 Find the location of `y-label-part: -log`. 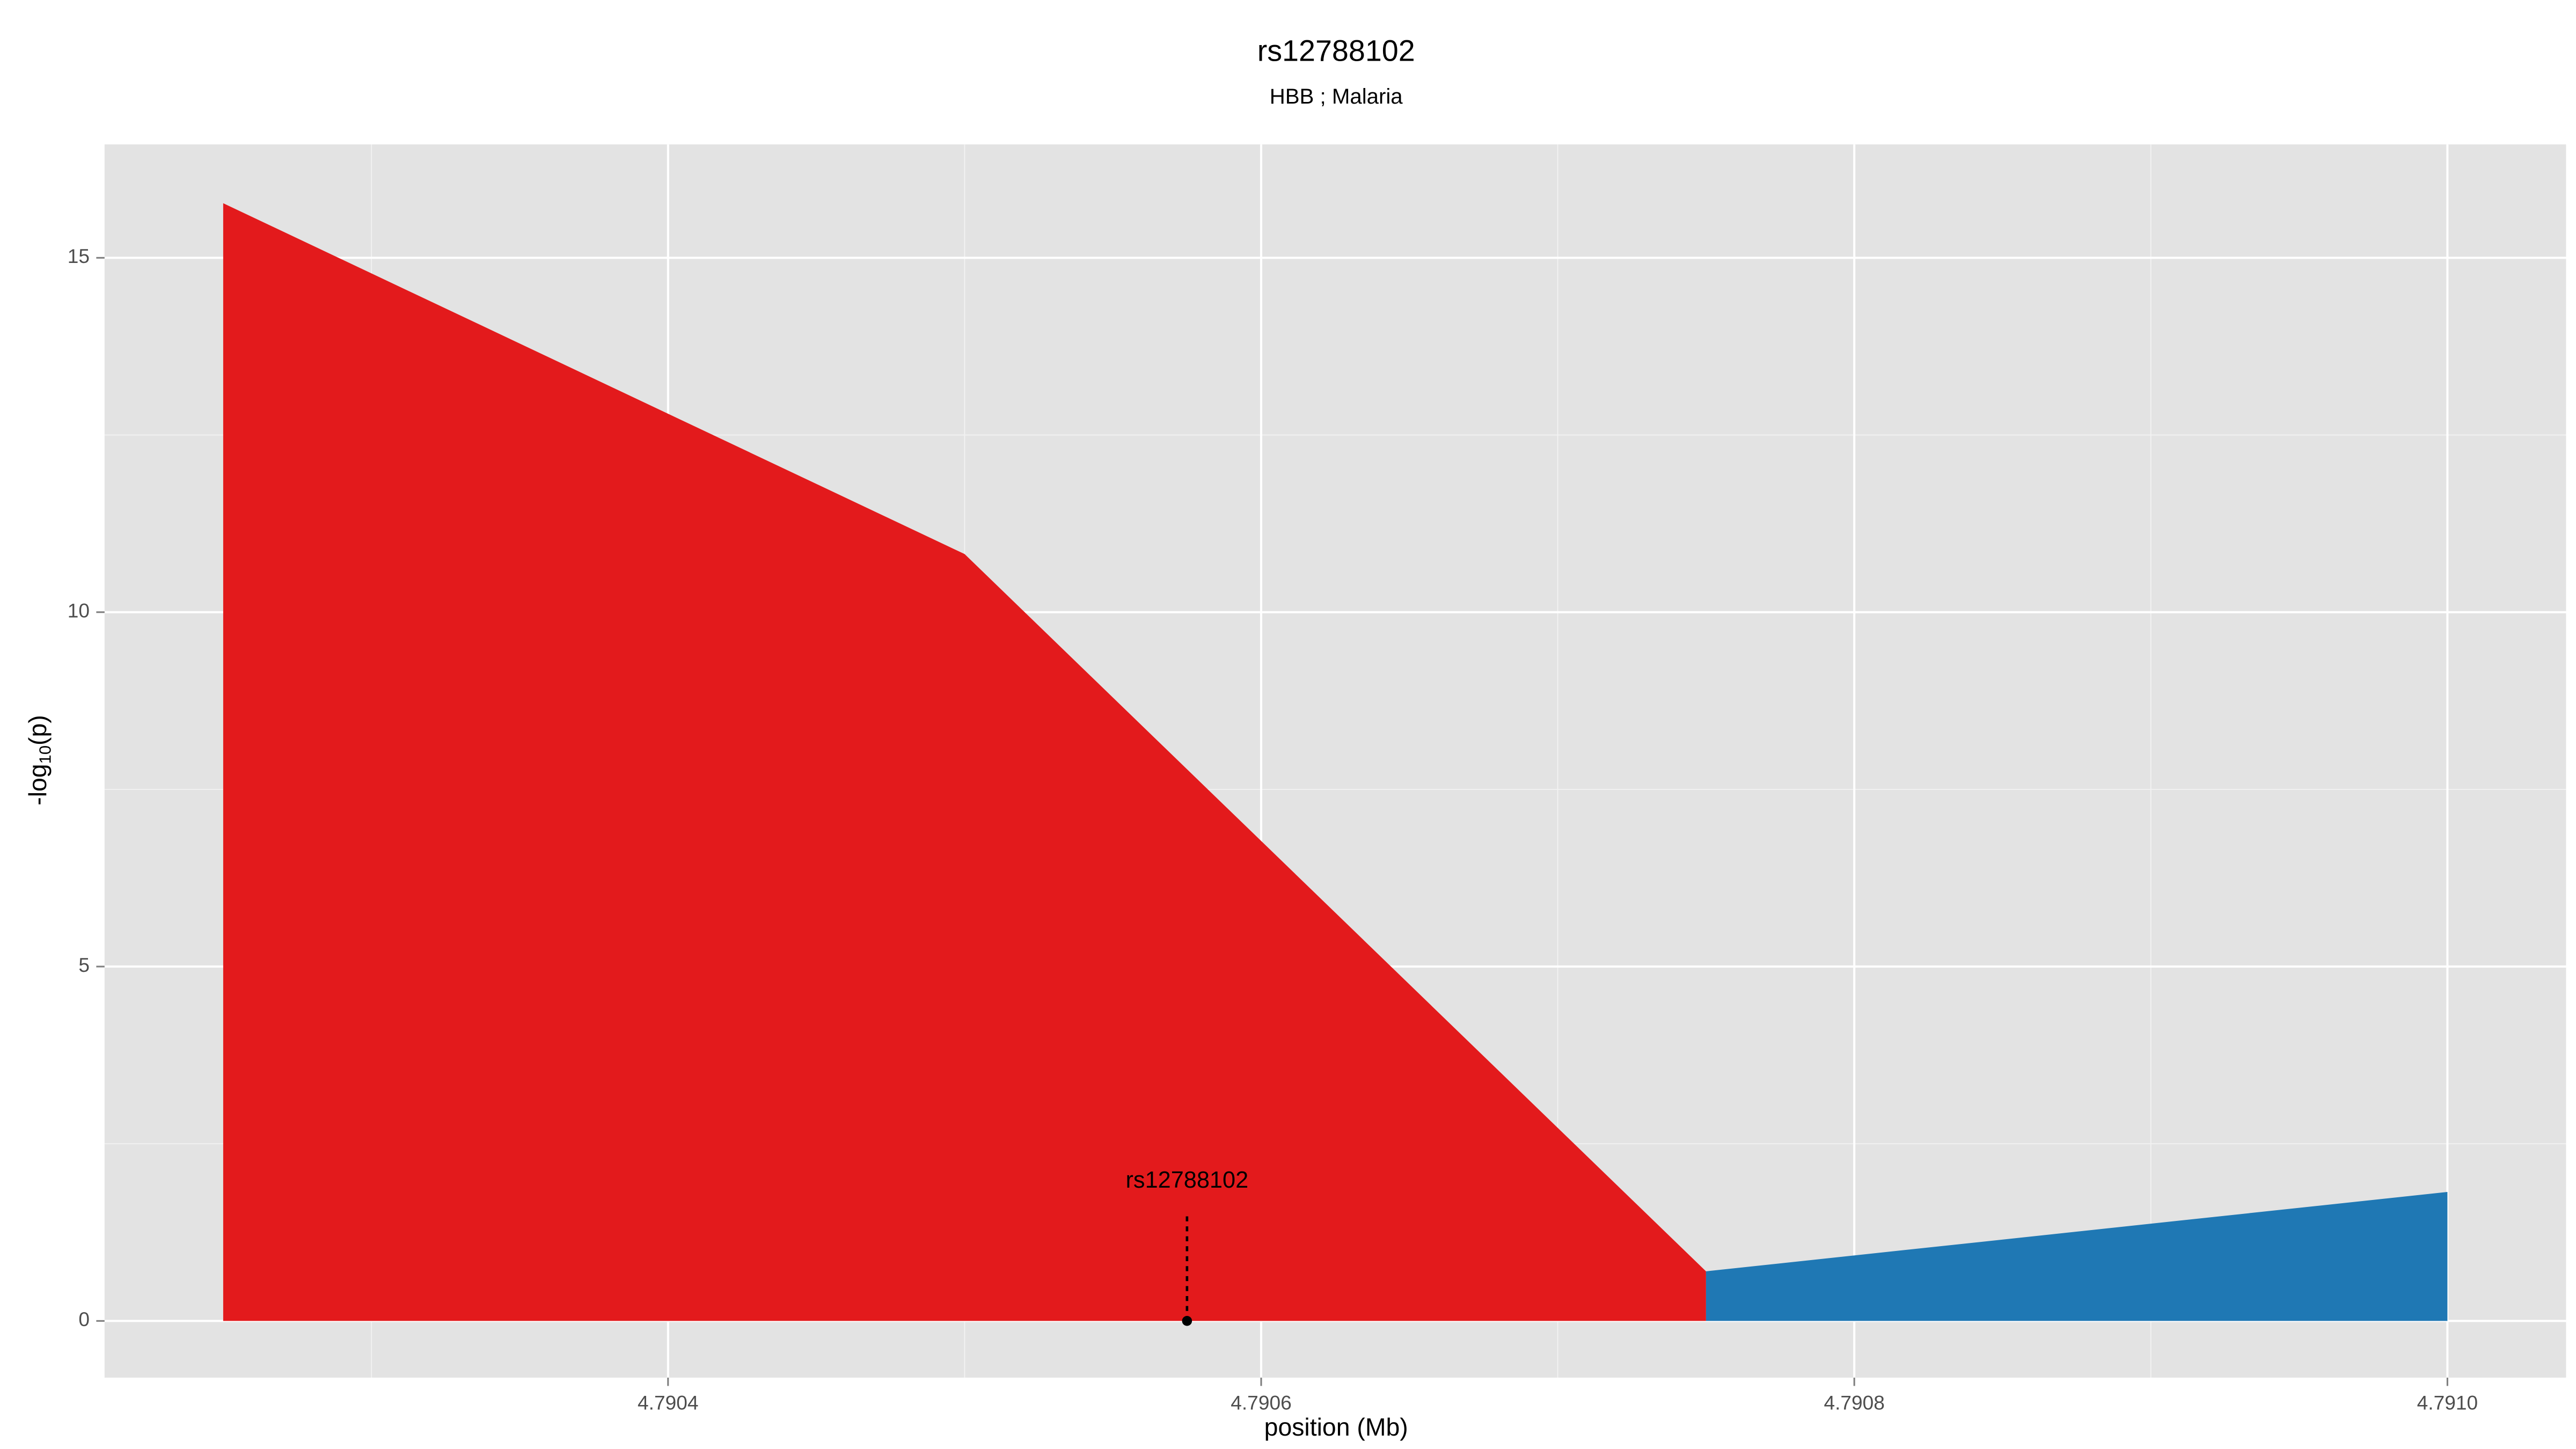

y-label-part: -log is located at coordinates (38, 784).